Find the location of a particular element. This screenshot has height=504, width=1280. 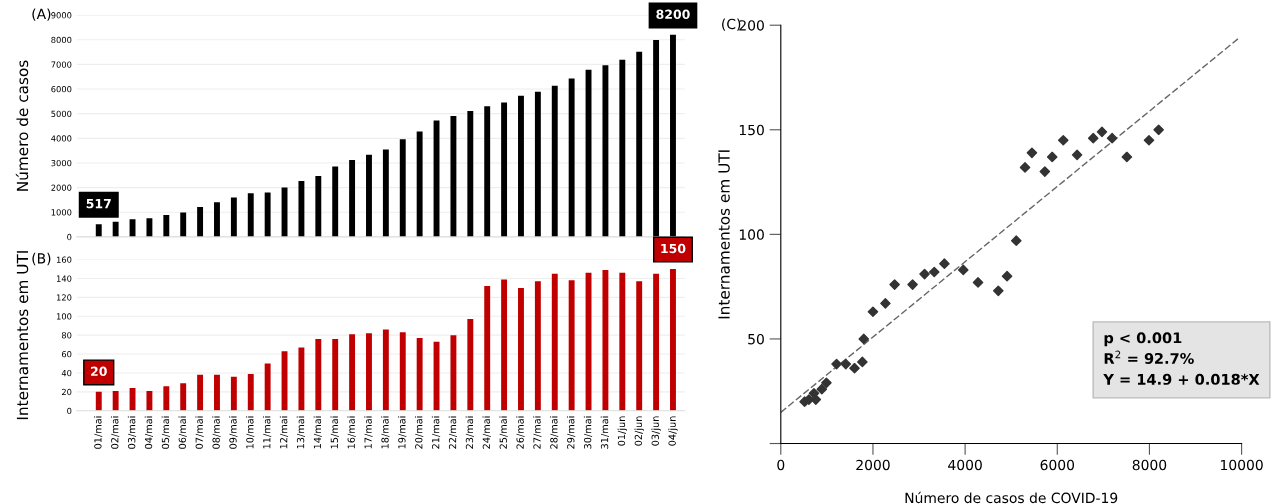

x-tick-label: 10000 is located at coordinates (1242, 465).